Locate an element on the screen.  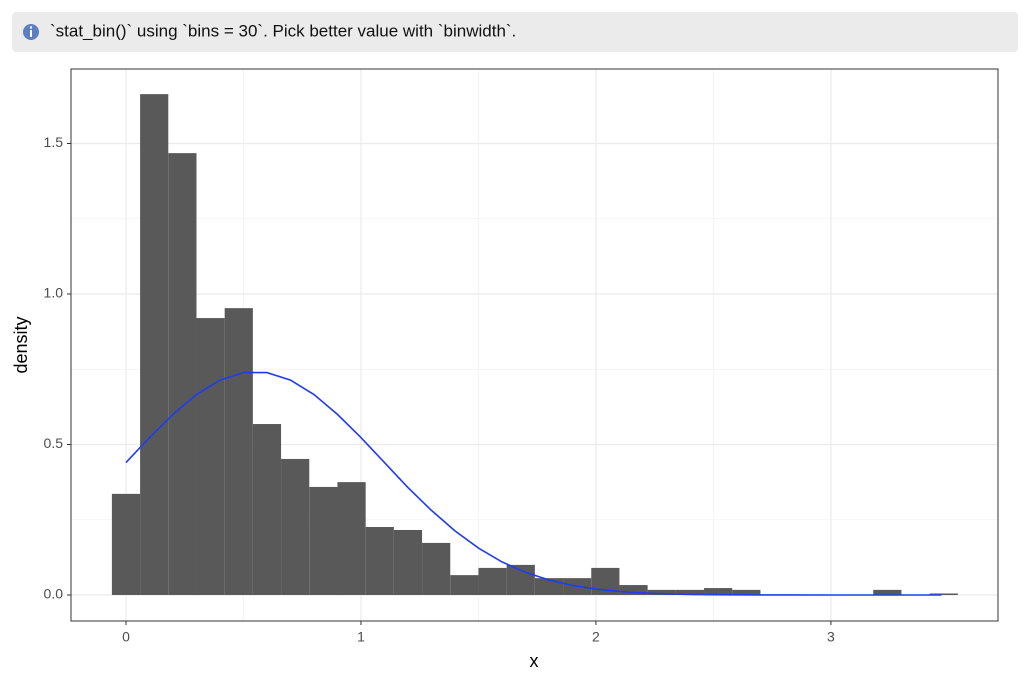
x-tick-label: 2 is located at coordinates (596, 637).